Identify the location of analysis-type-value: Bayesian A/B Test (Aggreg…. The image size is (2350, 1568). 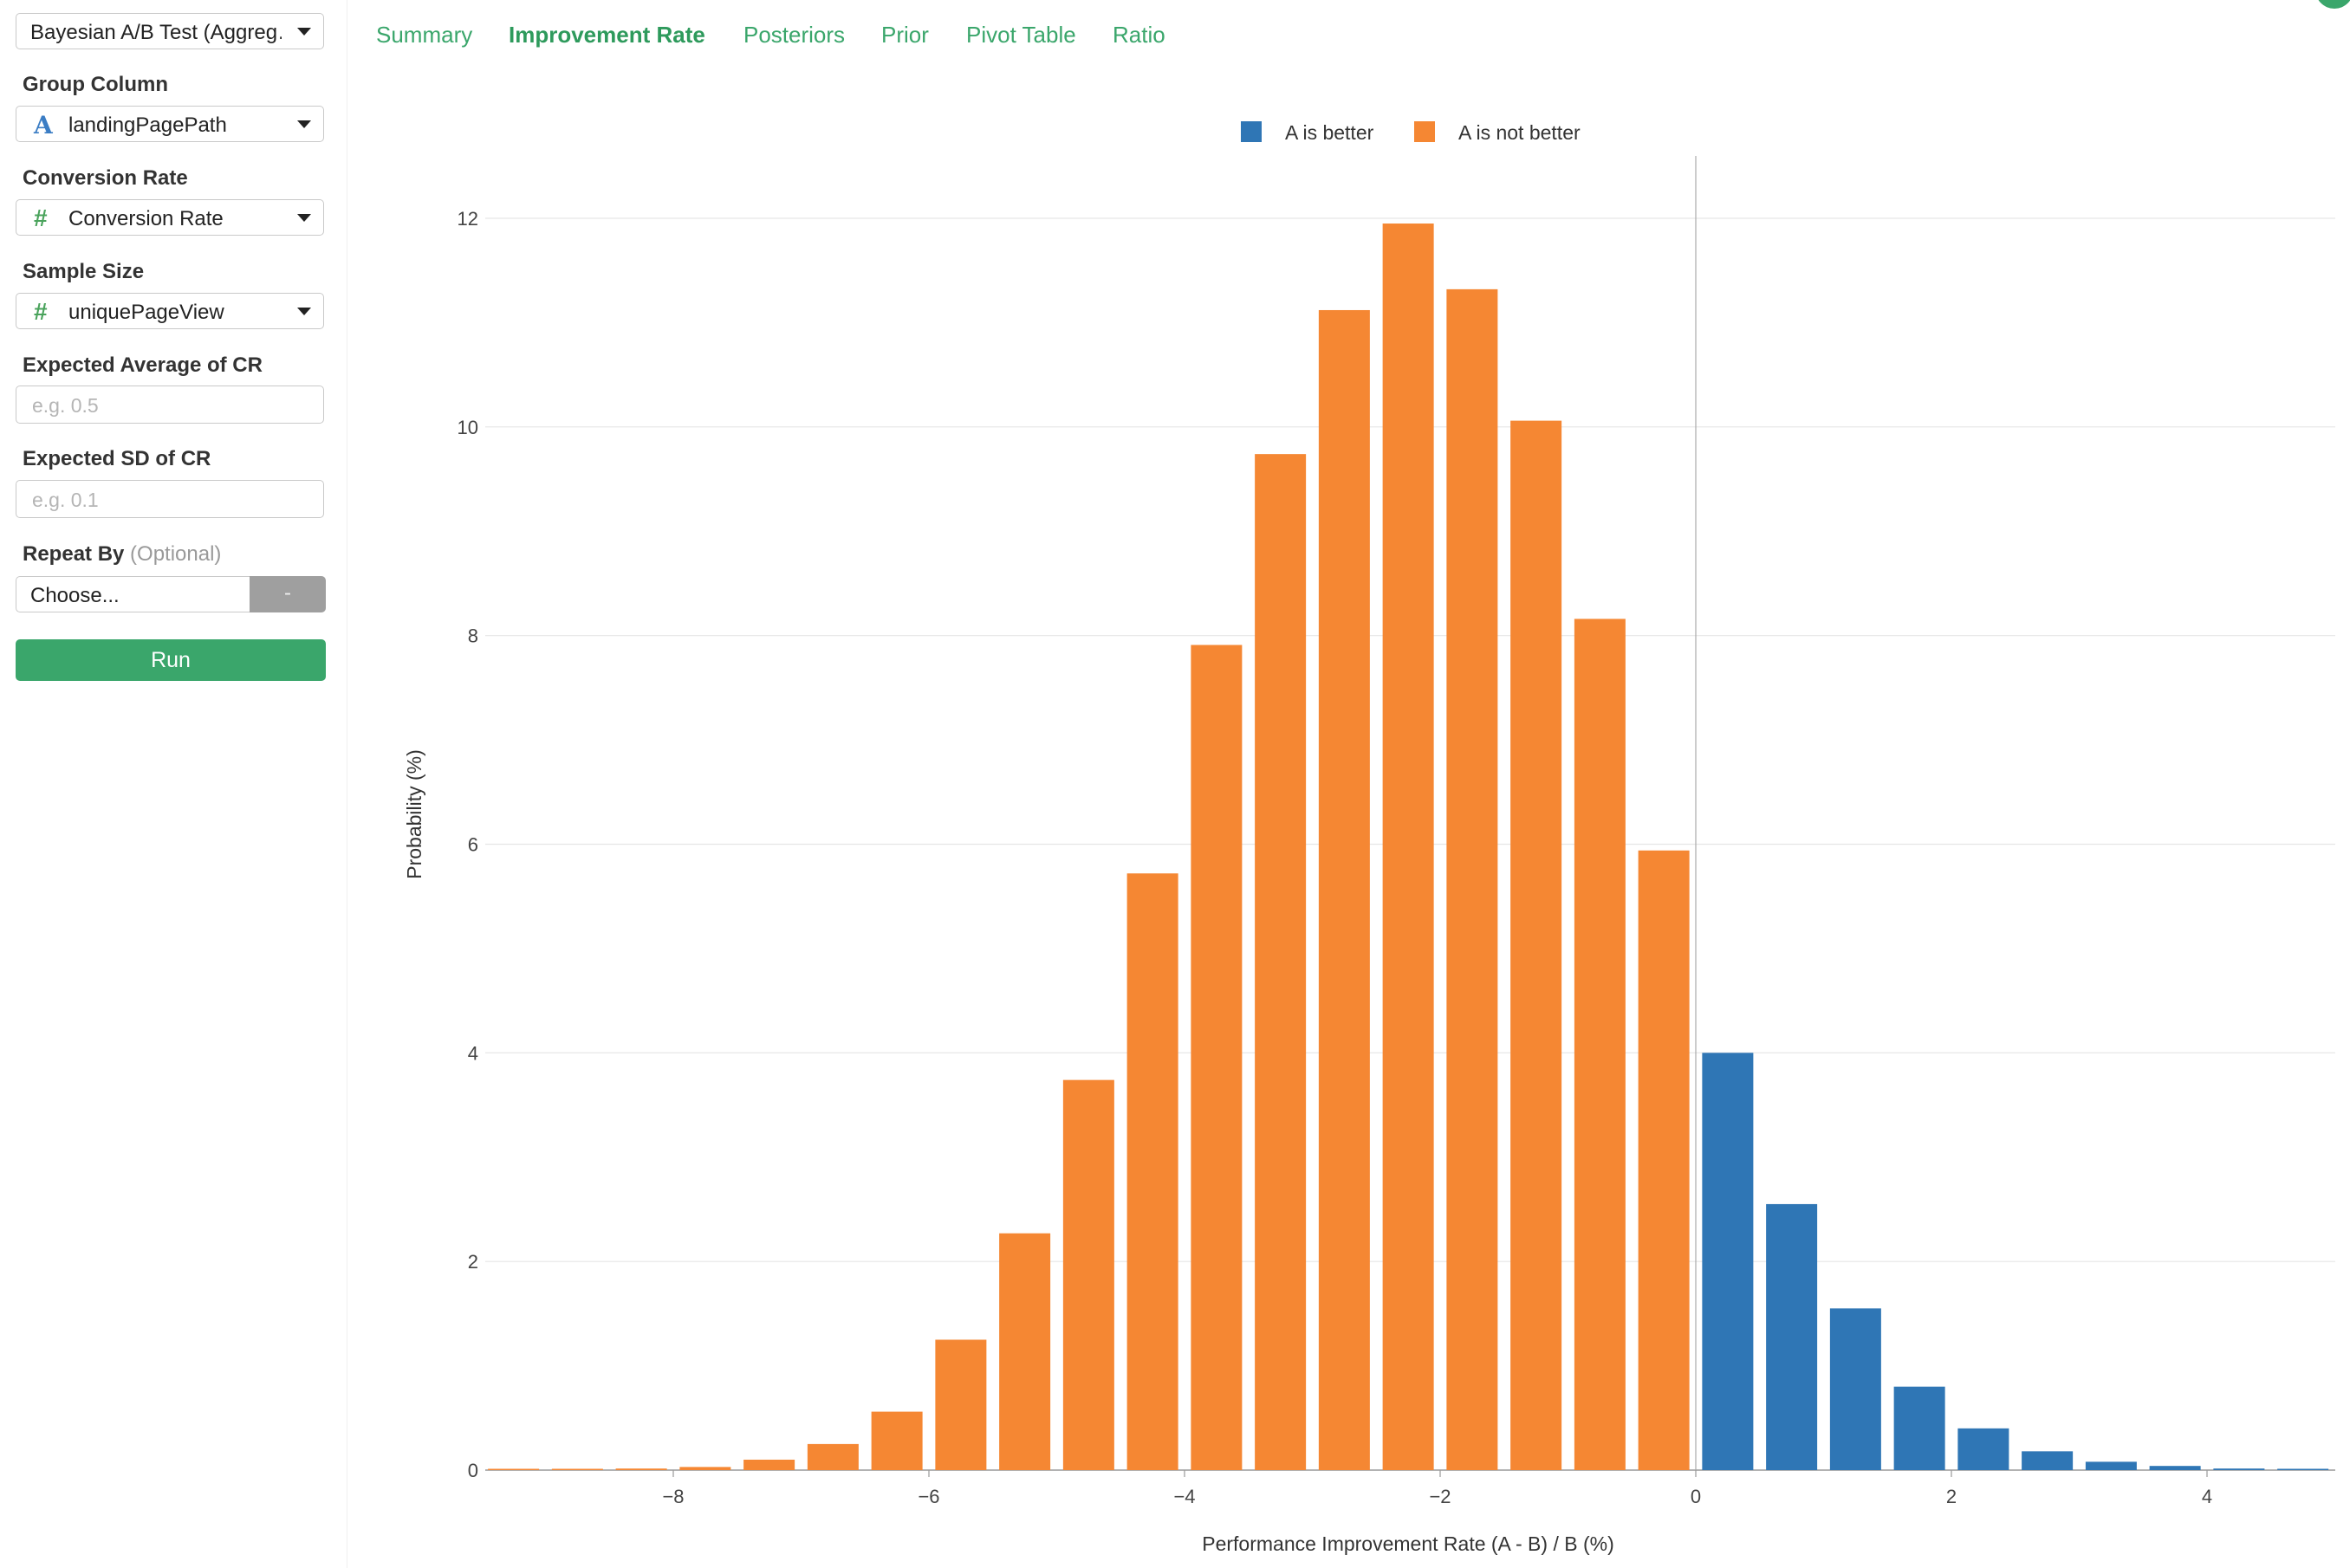
(156, 32).